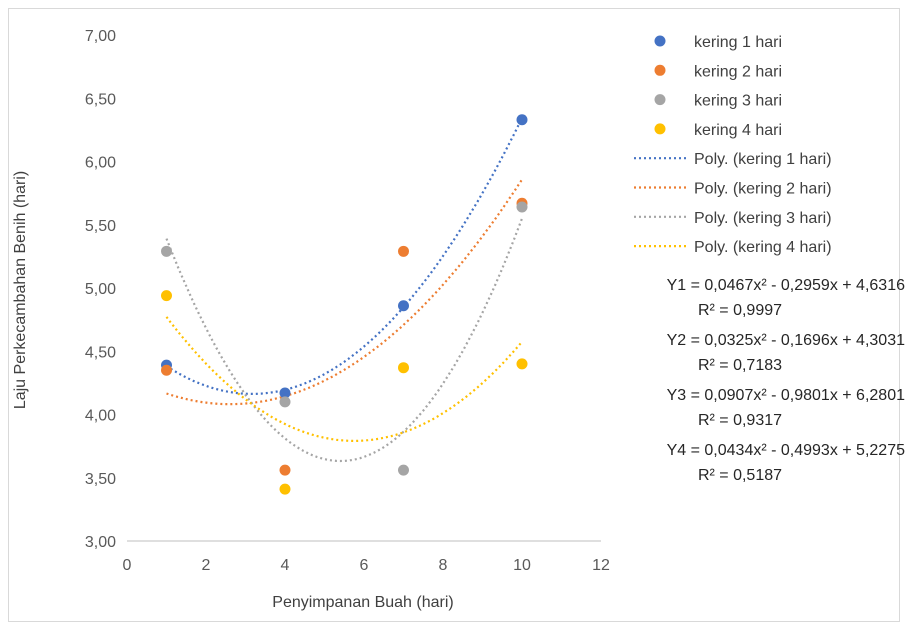  What do you see at coordinates (738, 42) in the screenshot?
I see `legend-label: kering 1 hari` at bounding box center [738, 42].